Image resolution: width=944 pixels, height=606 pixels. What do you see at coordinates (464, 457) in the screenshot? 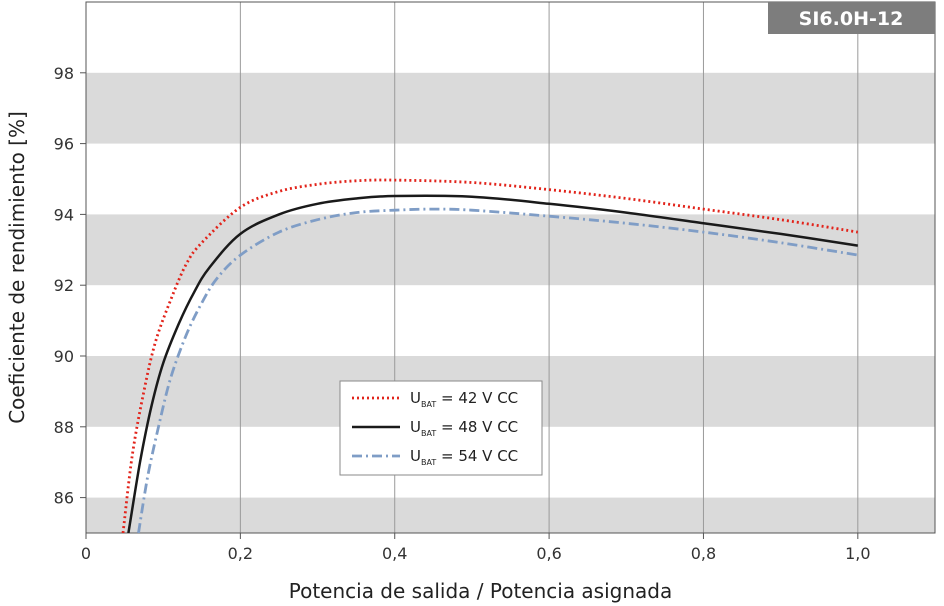
I see `legend-entry-label: UBAT = 54 V CC` at bounding box center [464, 457].